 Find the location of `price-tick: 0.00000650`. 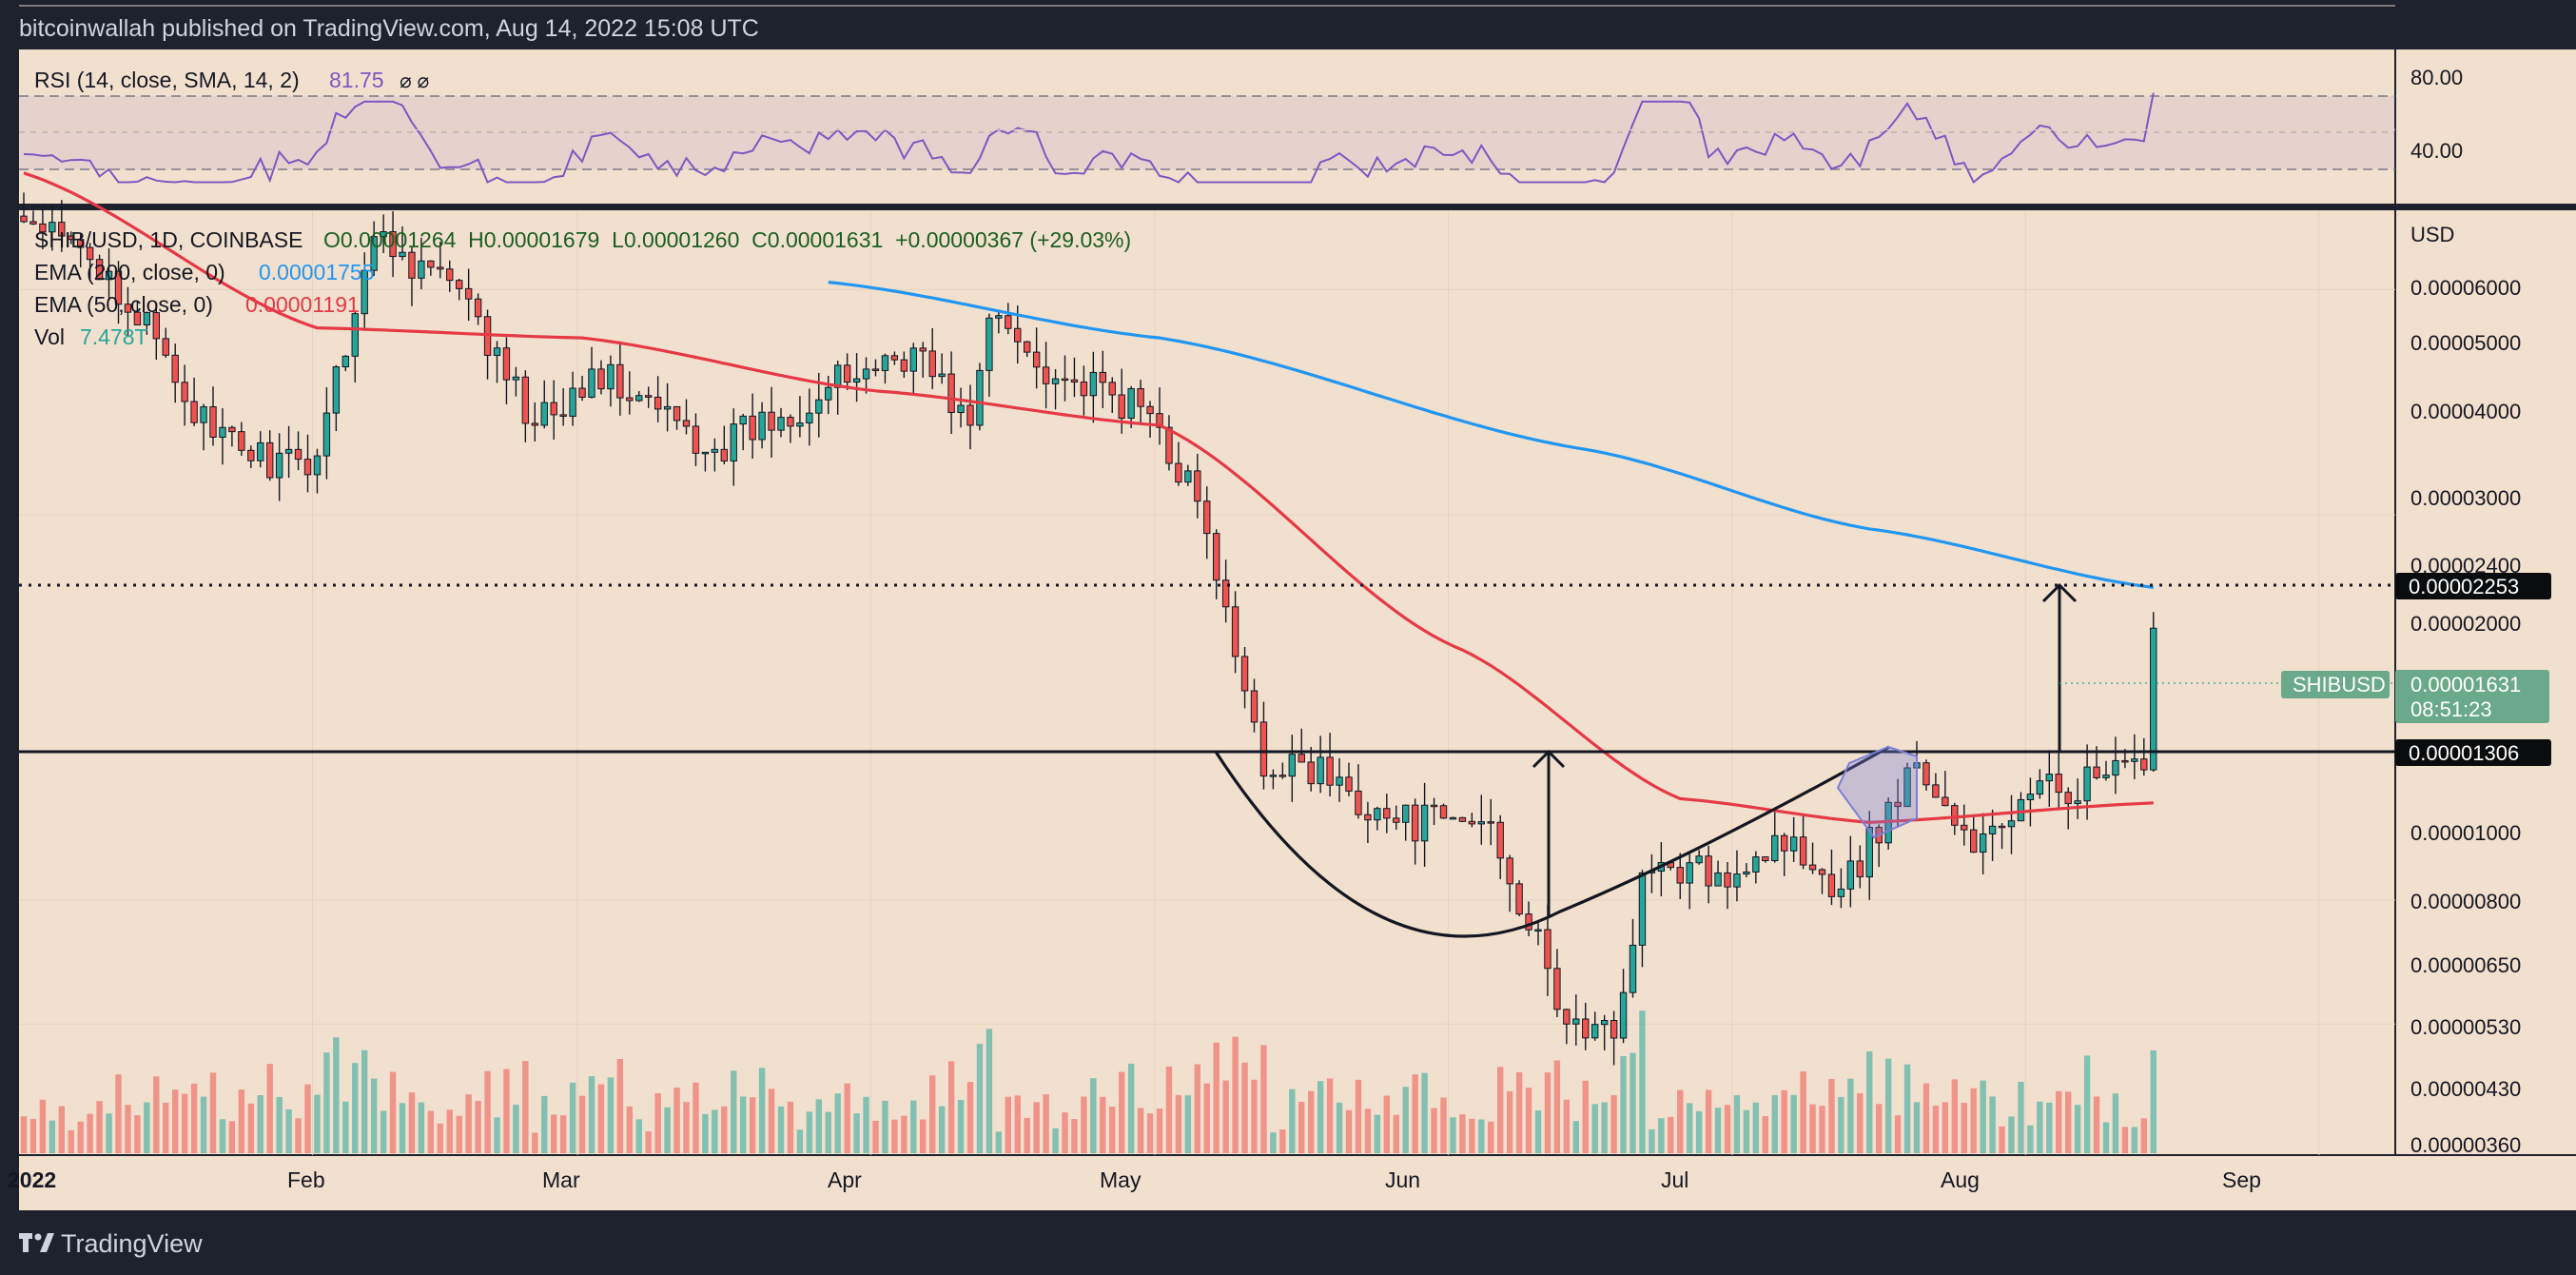

price-tick: 0.00000650 is located at coordinates (2466, 965).